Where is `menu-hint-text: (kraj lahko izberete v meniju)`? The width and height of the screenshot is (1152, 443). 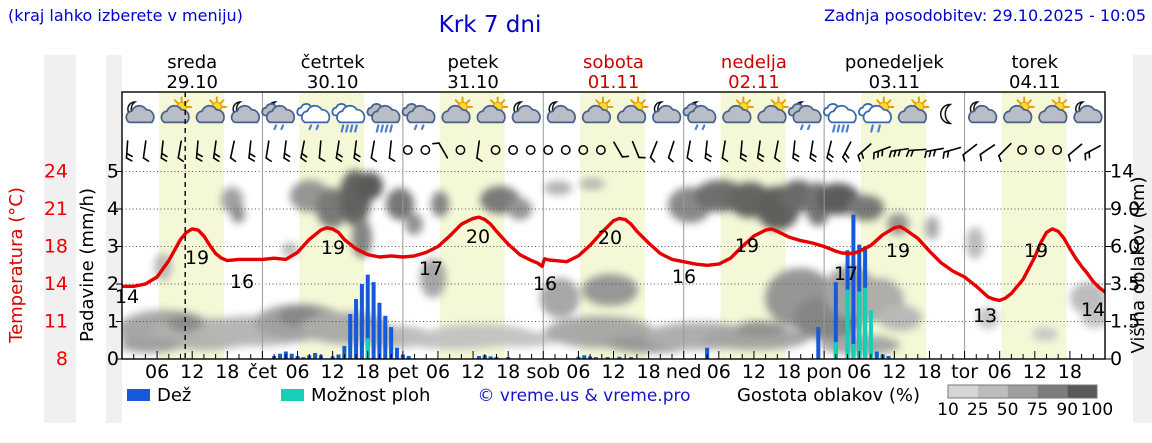
menu-hint-text: (kraj lahko izberete v meniju) is located at coordinates (125, 15).